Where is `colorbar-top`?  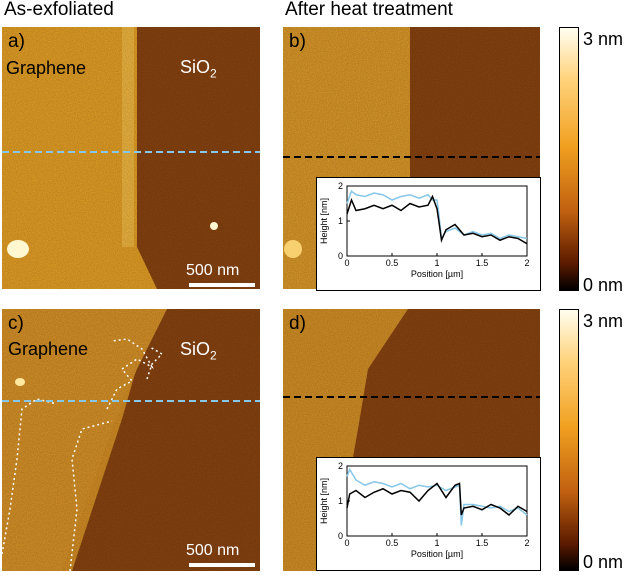 colorbar-top is located at coordinates (569, 159).